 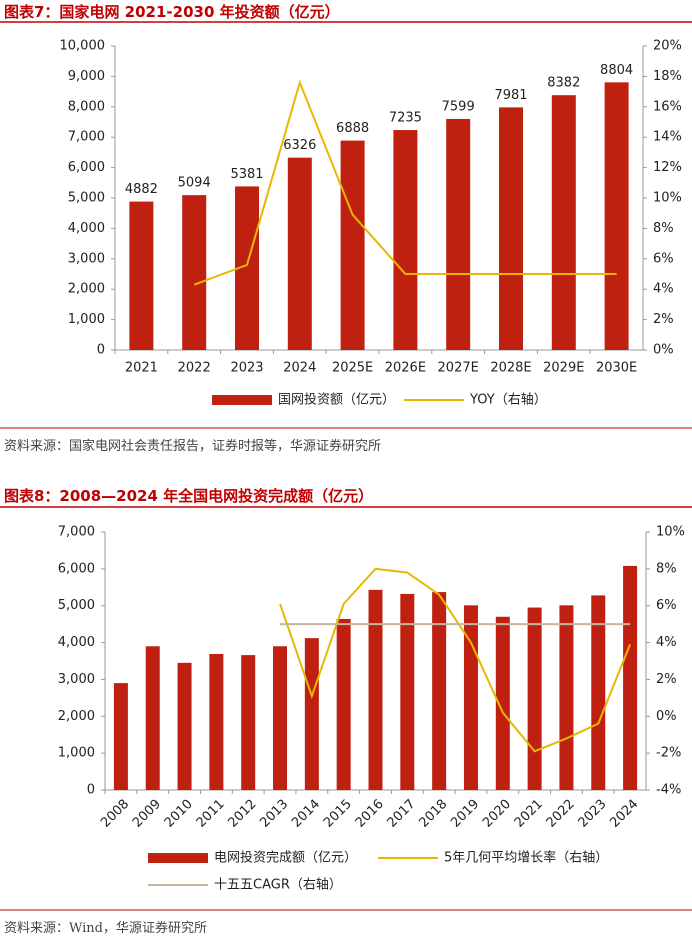 What do you see at coordinates (668, 790) in the screenshot?
I see `y2-tick-label: -4%` at bounding box center [668, 790].